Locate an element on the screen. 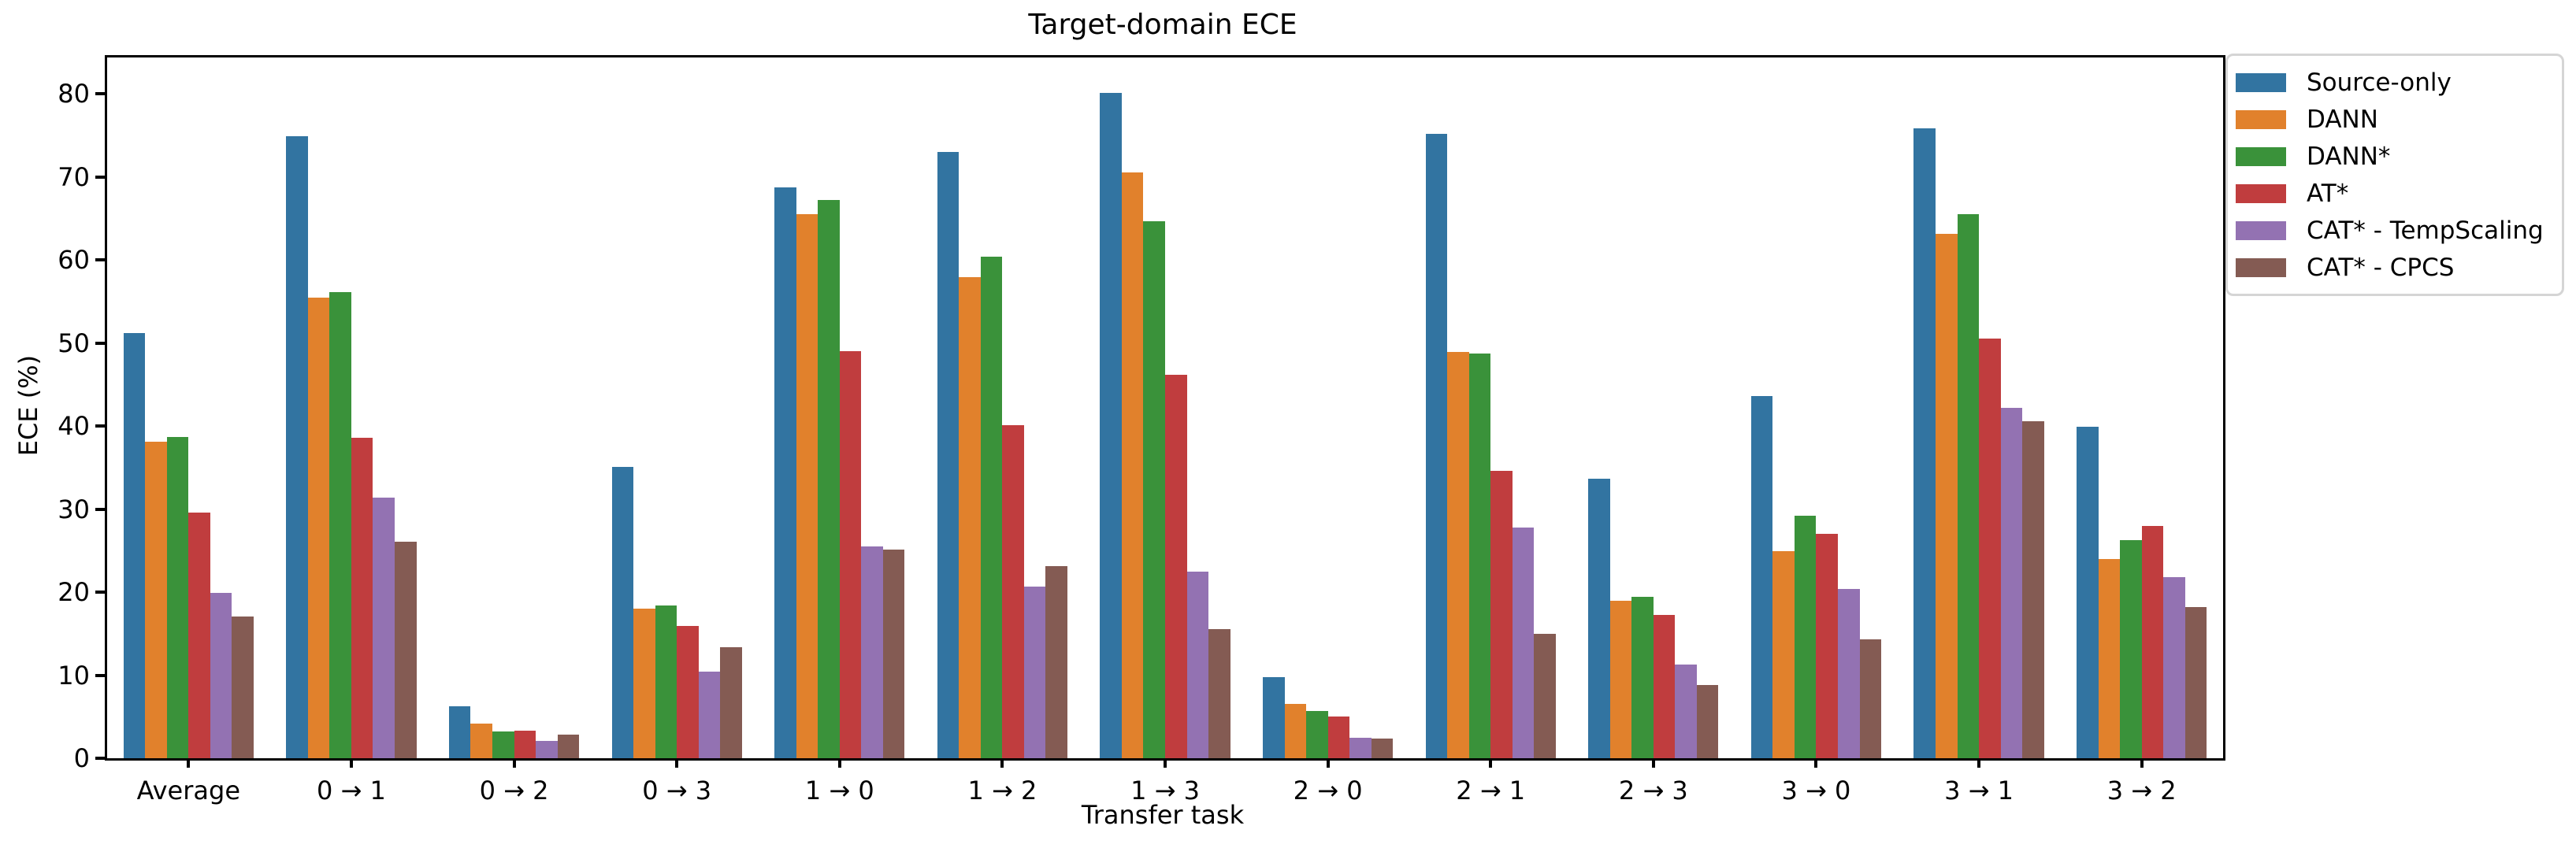  x-tick-label: 1 → 0 is located at coordinates (839, 790).